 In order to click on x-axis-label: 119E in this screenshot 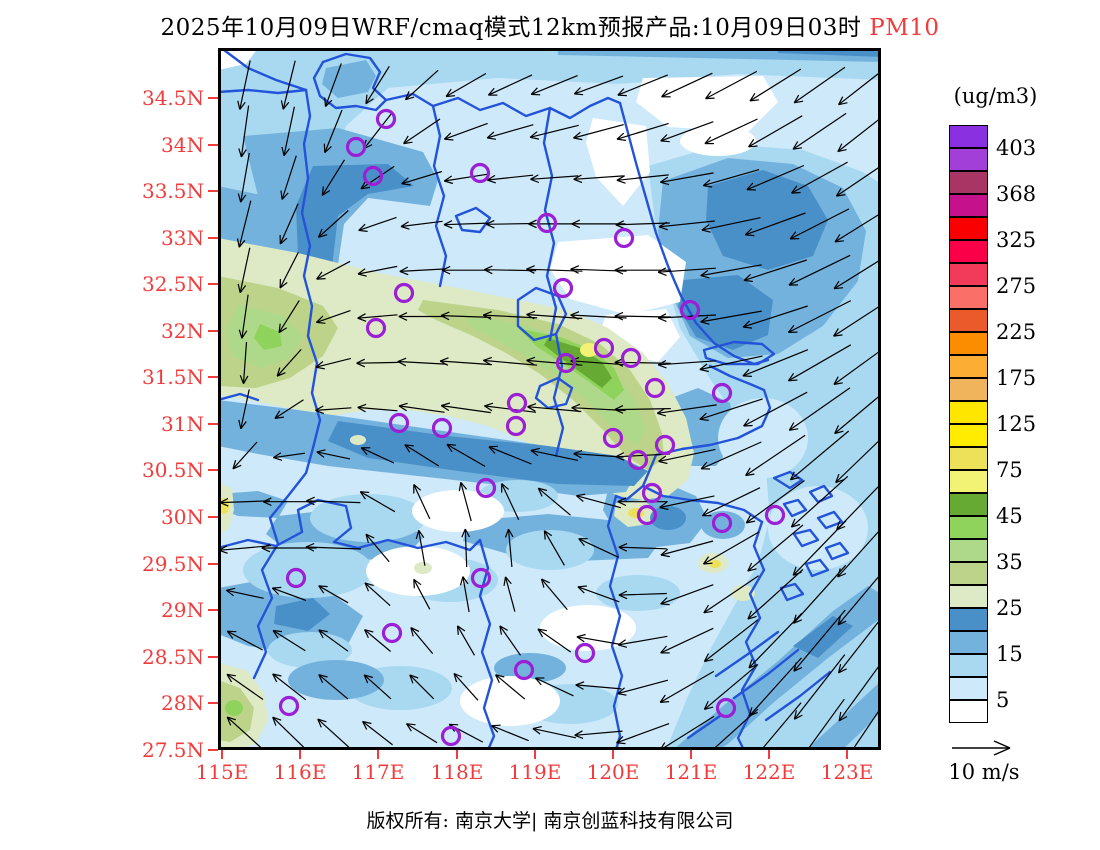, I will do `click(535, 772)`.